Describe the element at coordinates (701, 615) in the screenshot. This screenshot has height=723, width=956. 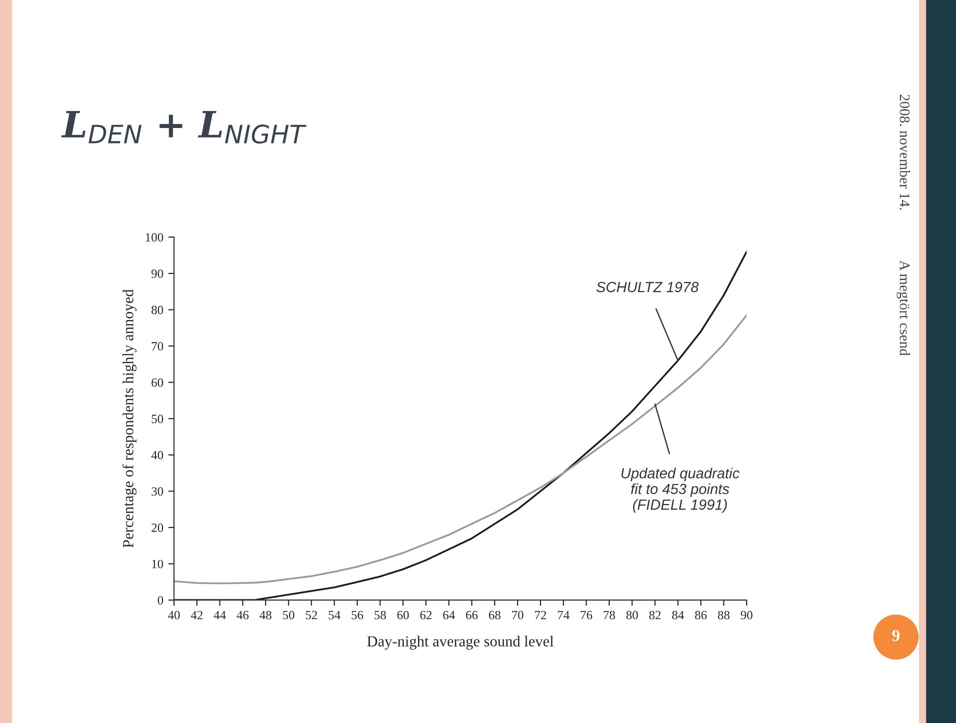
I see `x-tick-label: 86` at that location.